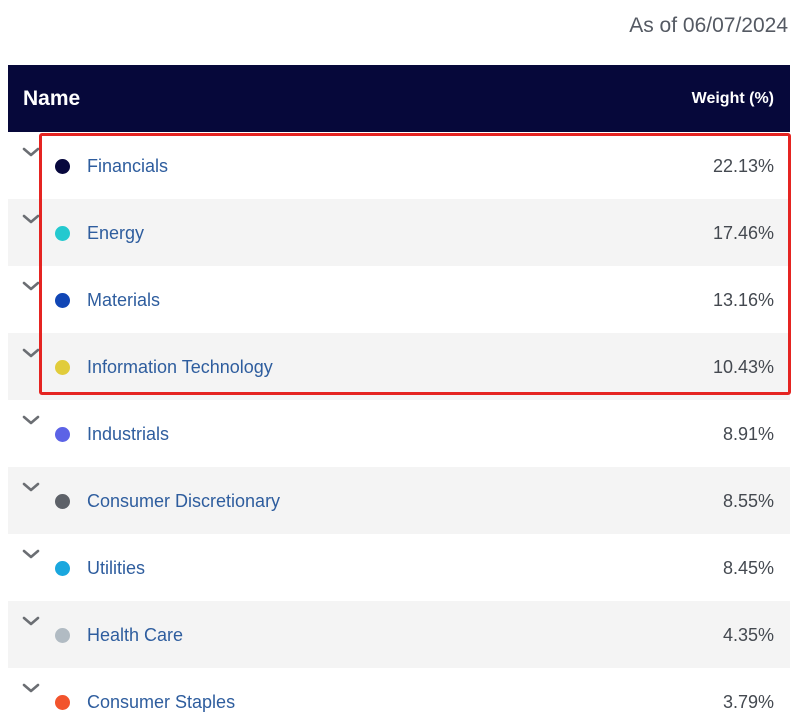 The height and width of the screenshot is (727, 800). I want to click on sector-weight: 8.45%, so click(748, 568).